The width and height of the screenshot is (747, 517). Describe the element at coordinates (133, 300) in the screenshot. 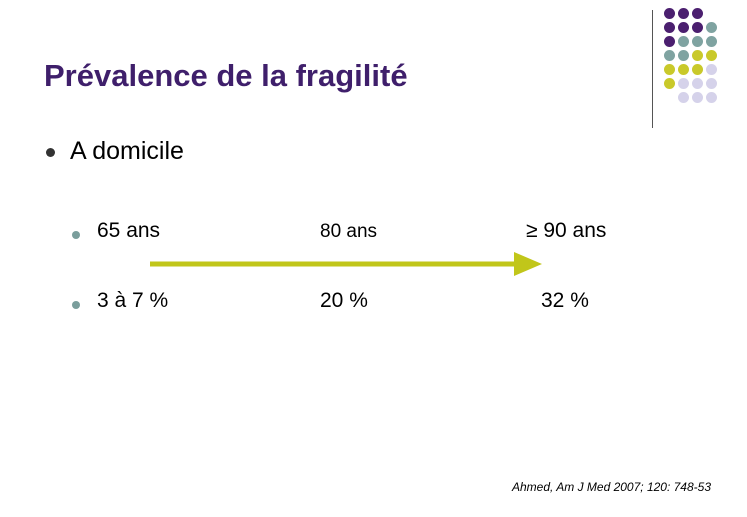

I see `prevalence-65: 3 à 7 %` at that location.